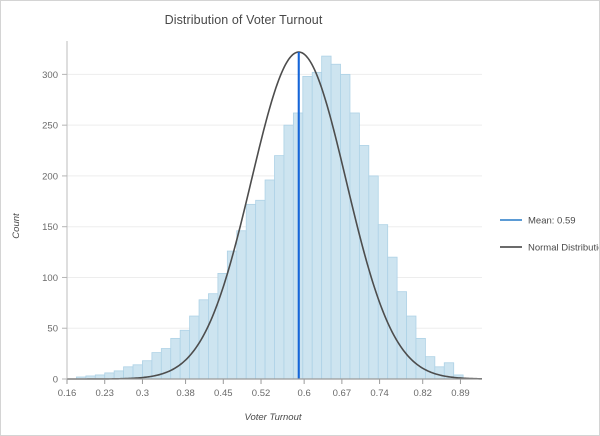 This screenshot has width=600, height=436. What do you see at coordinates (304, 393) in the screenshot?
I see `x-tick-label: 0.6` at bounding box center [304, 393].